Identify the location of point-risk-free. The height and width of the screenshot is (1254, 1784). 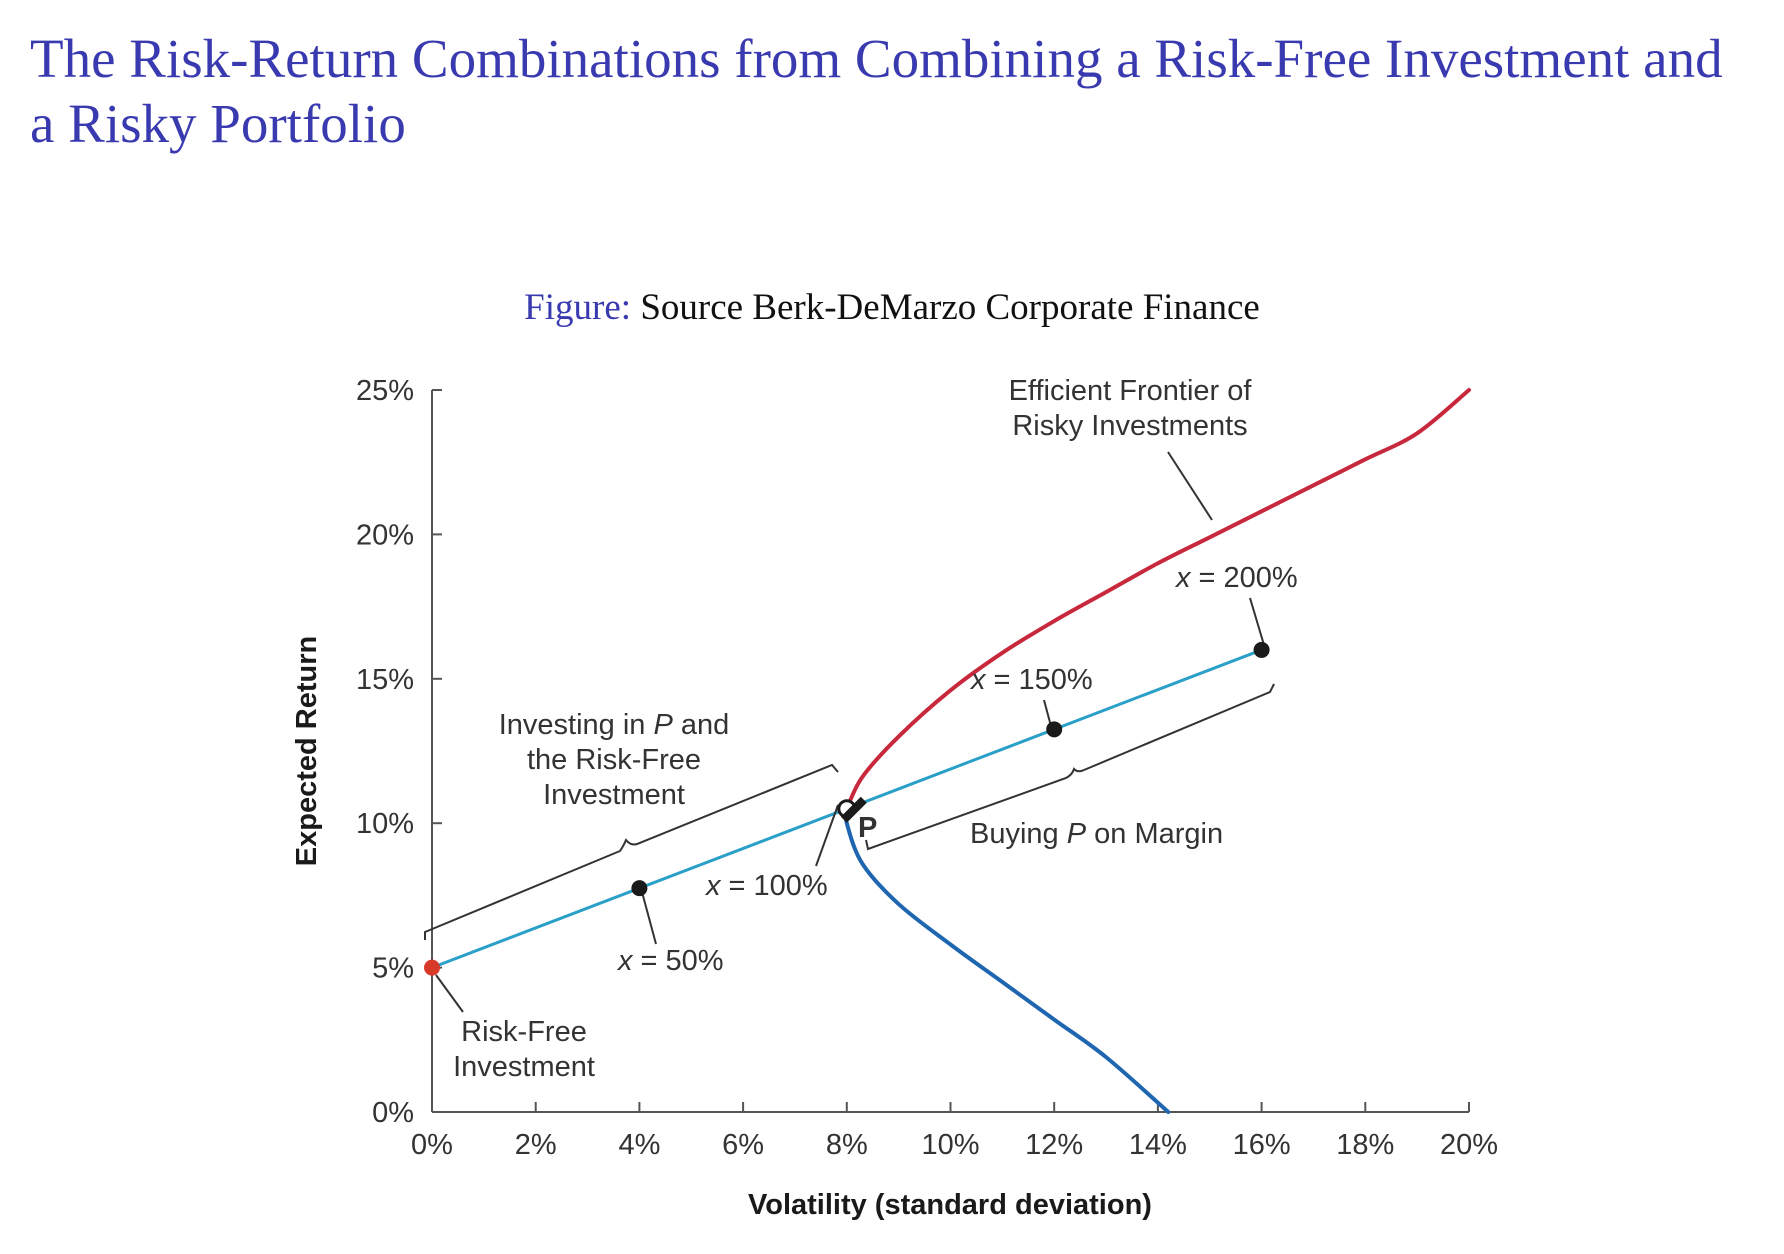
(432, 967).